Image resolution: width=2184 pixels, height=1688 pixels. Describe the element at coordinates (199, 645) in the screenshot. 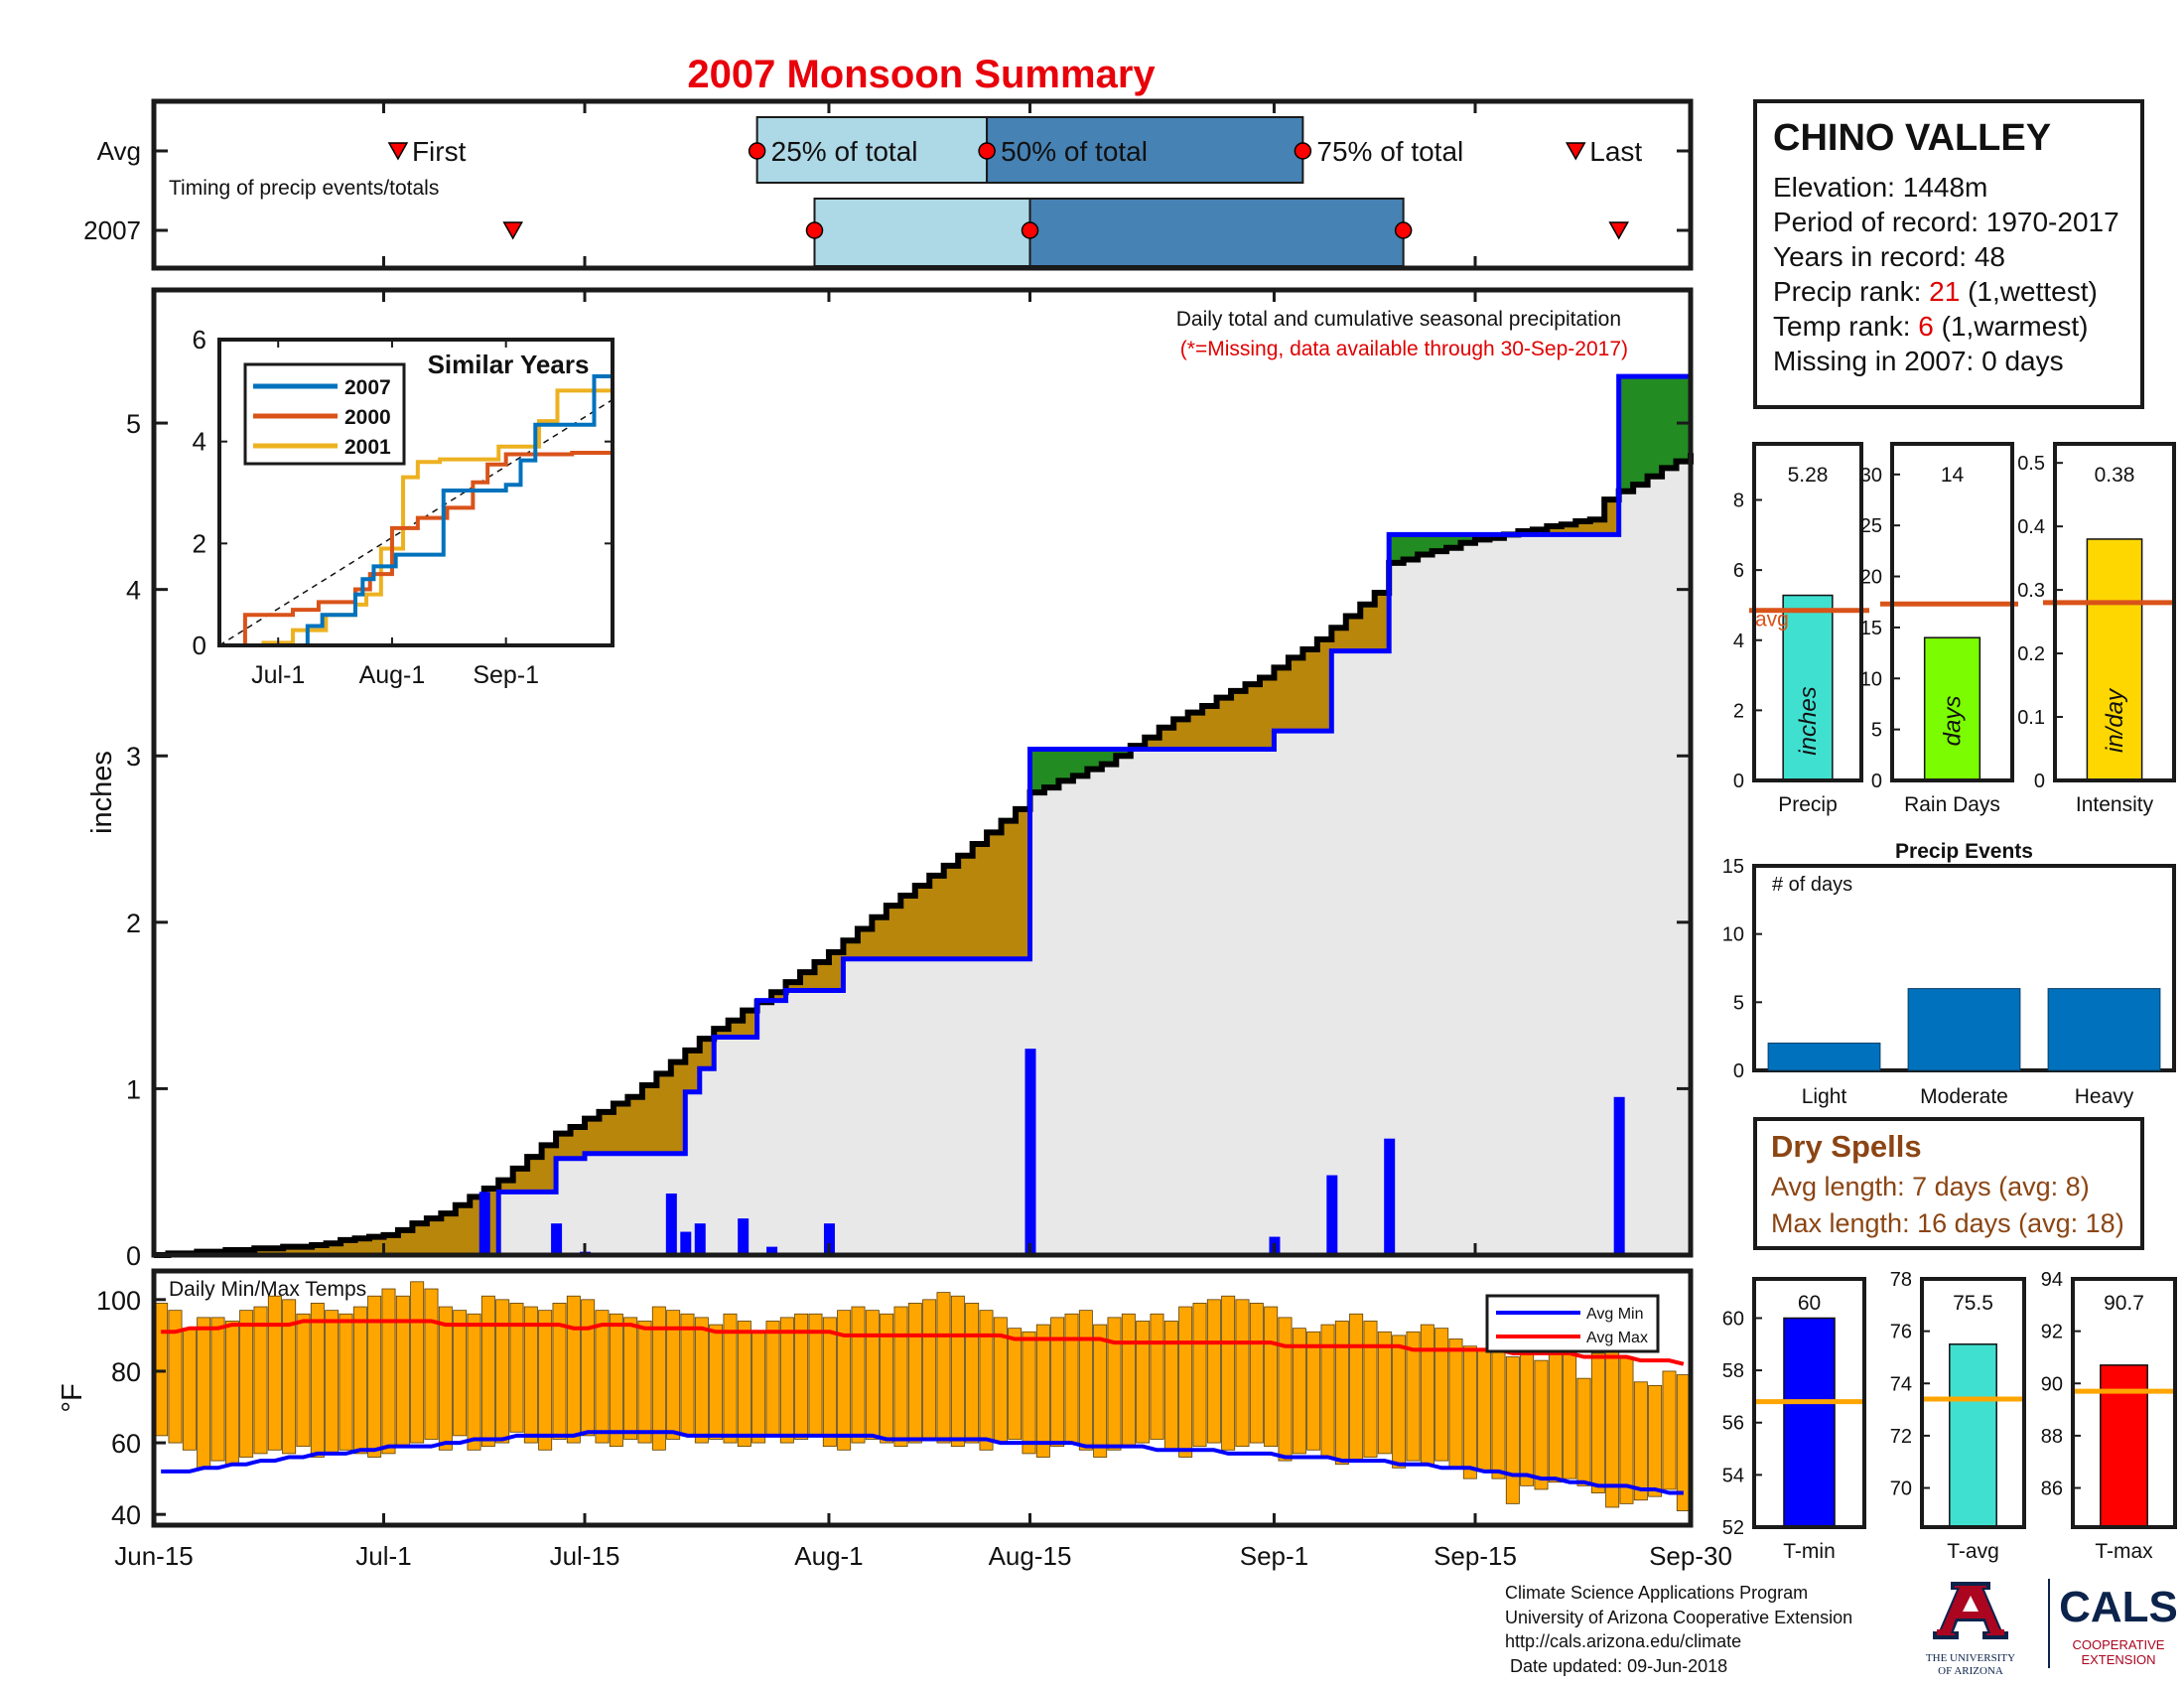

I see `inset-ytick-label: 0` at that location.